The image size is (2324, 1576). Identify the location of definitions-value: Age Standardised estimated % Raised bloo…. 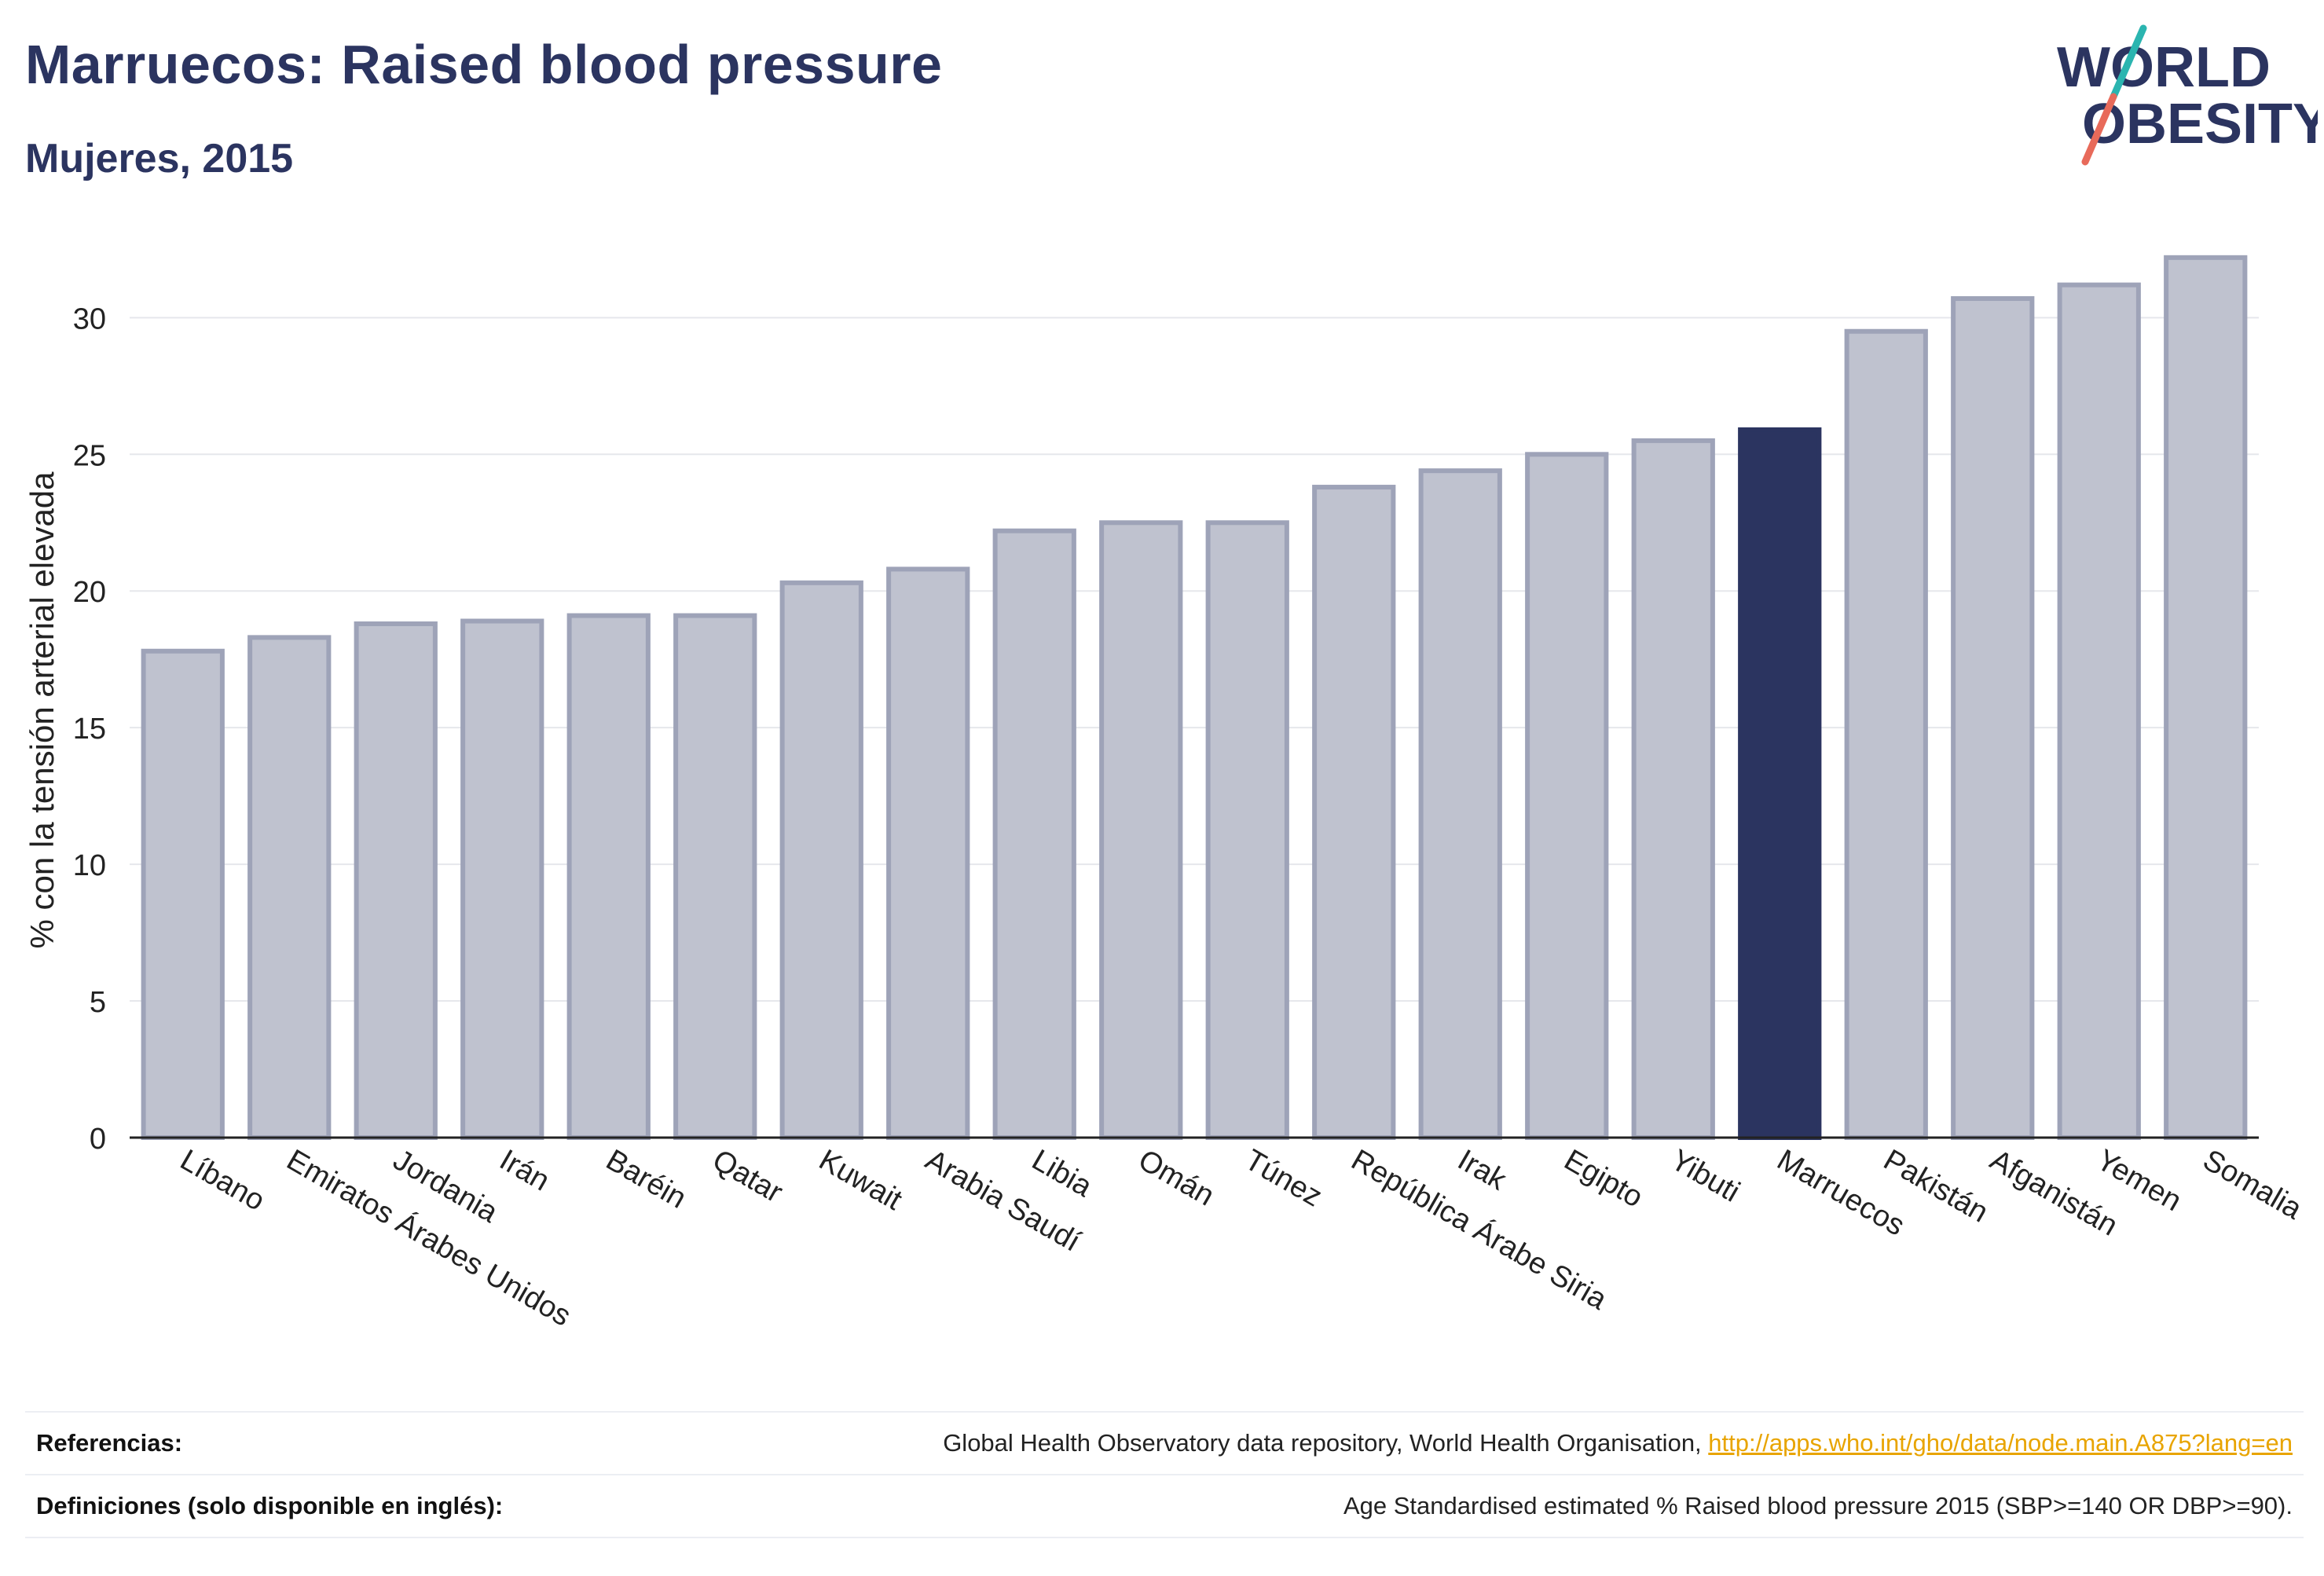
(1818, 1505).